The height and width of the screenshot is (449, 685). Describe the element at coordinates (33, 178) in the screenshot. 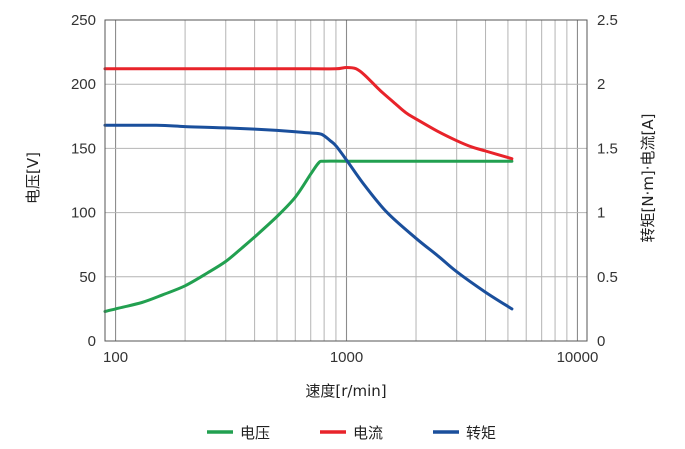

I see `y-left-axis-title: 电压[V]` at that location.